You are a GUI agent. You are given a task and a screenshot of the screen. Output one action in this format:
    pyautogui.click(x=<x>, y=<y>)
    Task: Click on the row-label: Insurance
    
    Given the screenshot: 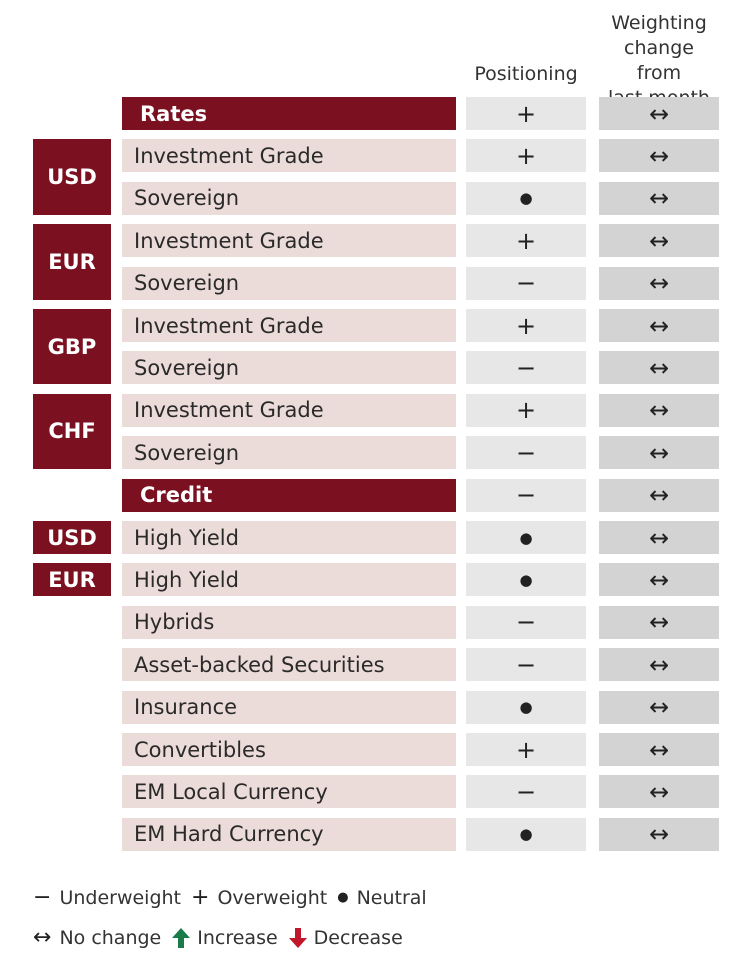 What is the action you would take?
    pyautogui.click(x=289, y=707)
    